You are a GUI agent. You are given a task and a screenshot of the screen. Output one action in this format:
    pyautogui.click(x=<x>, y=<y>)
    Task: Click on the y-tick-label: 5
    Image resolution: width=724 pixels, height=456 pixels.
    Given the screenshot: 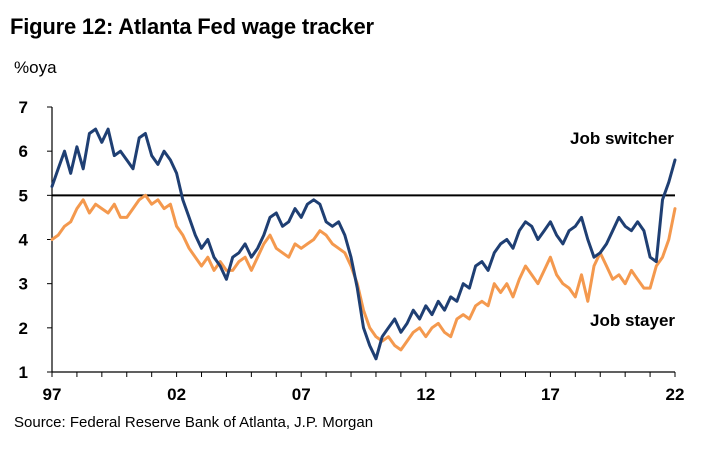 What is the action you would take?
    pyautogui.click(x=23, y=195)
    